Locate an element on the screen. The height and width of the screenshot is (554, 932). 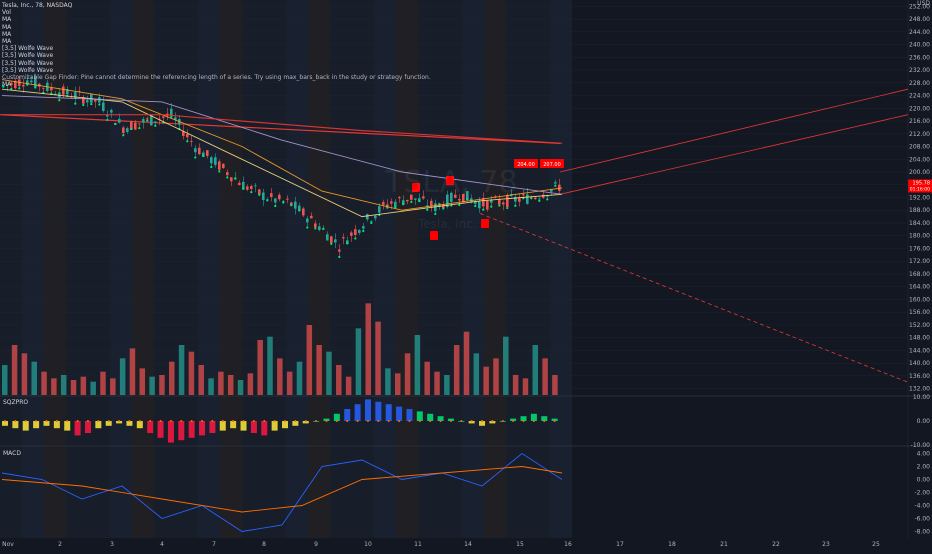
y-tick-label: 176.00 is located at coordinates (919, 248).